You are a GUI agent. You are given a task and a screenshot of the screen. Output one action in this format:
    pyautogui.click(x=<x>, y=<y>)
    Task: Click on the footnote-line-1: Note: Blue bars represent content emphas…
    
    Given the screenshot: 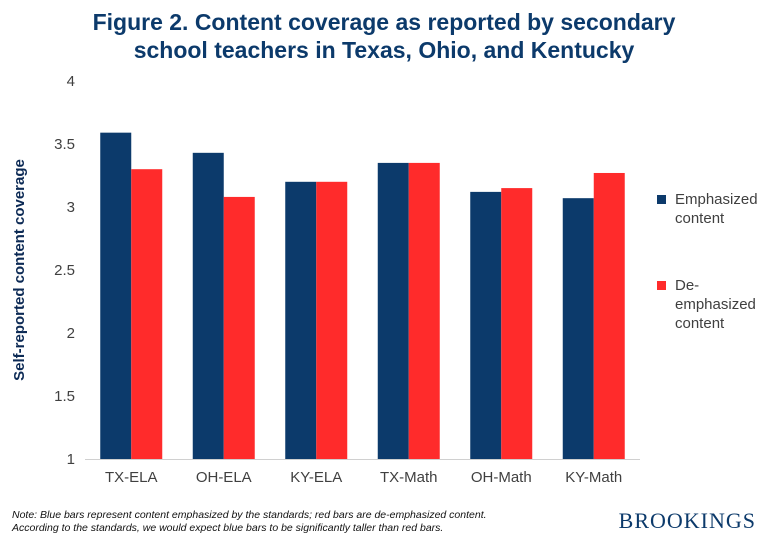 What is the action you would take?
    pyautogui.click(x=249, y=515)
    